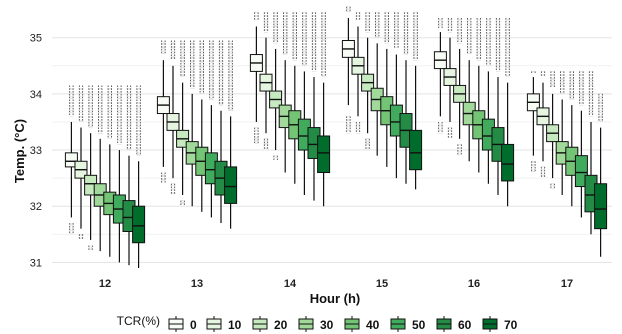  I want to click on x-tick-label: 17, so click(567, 284).